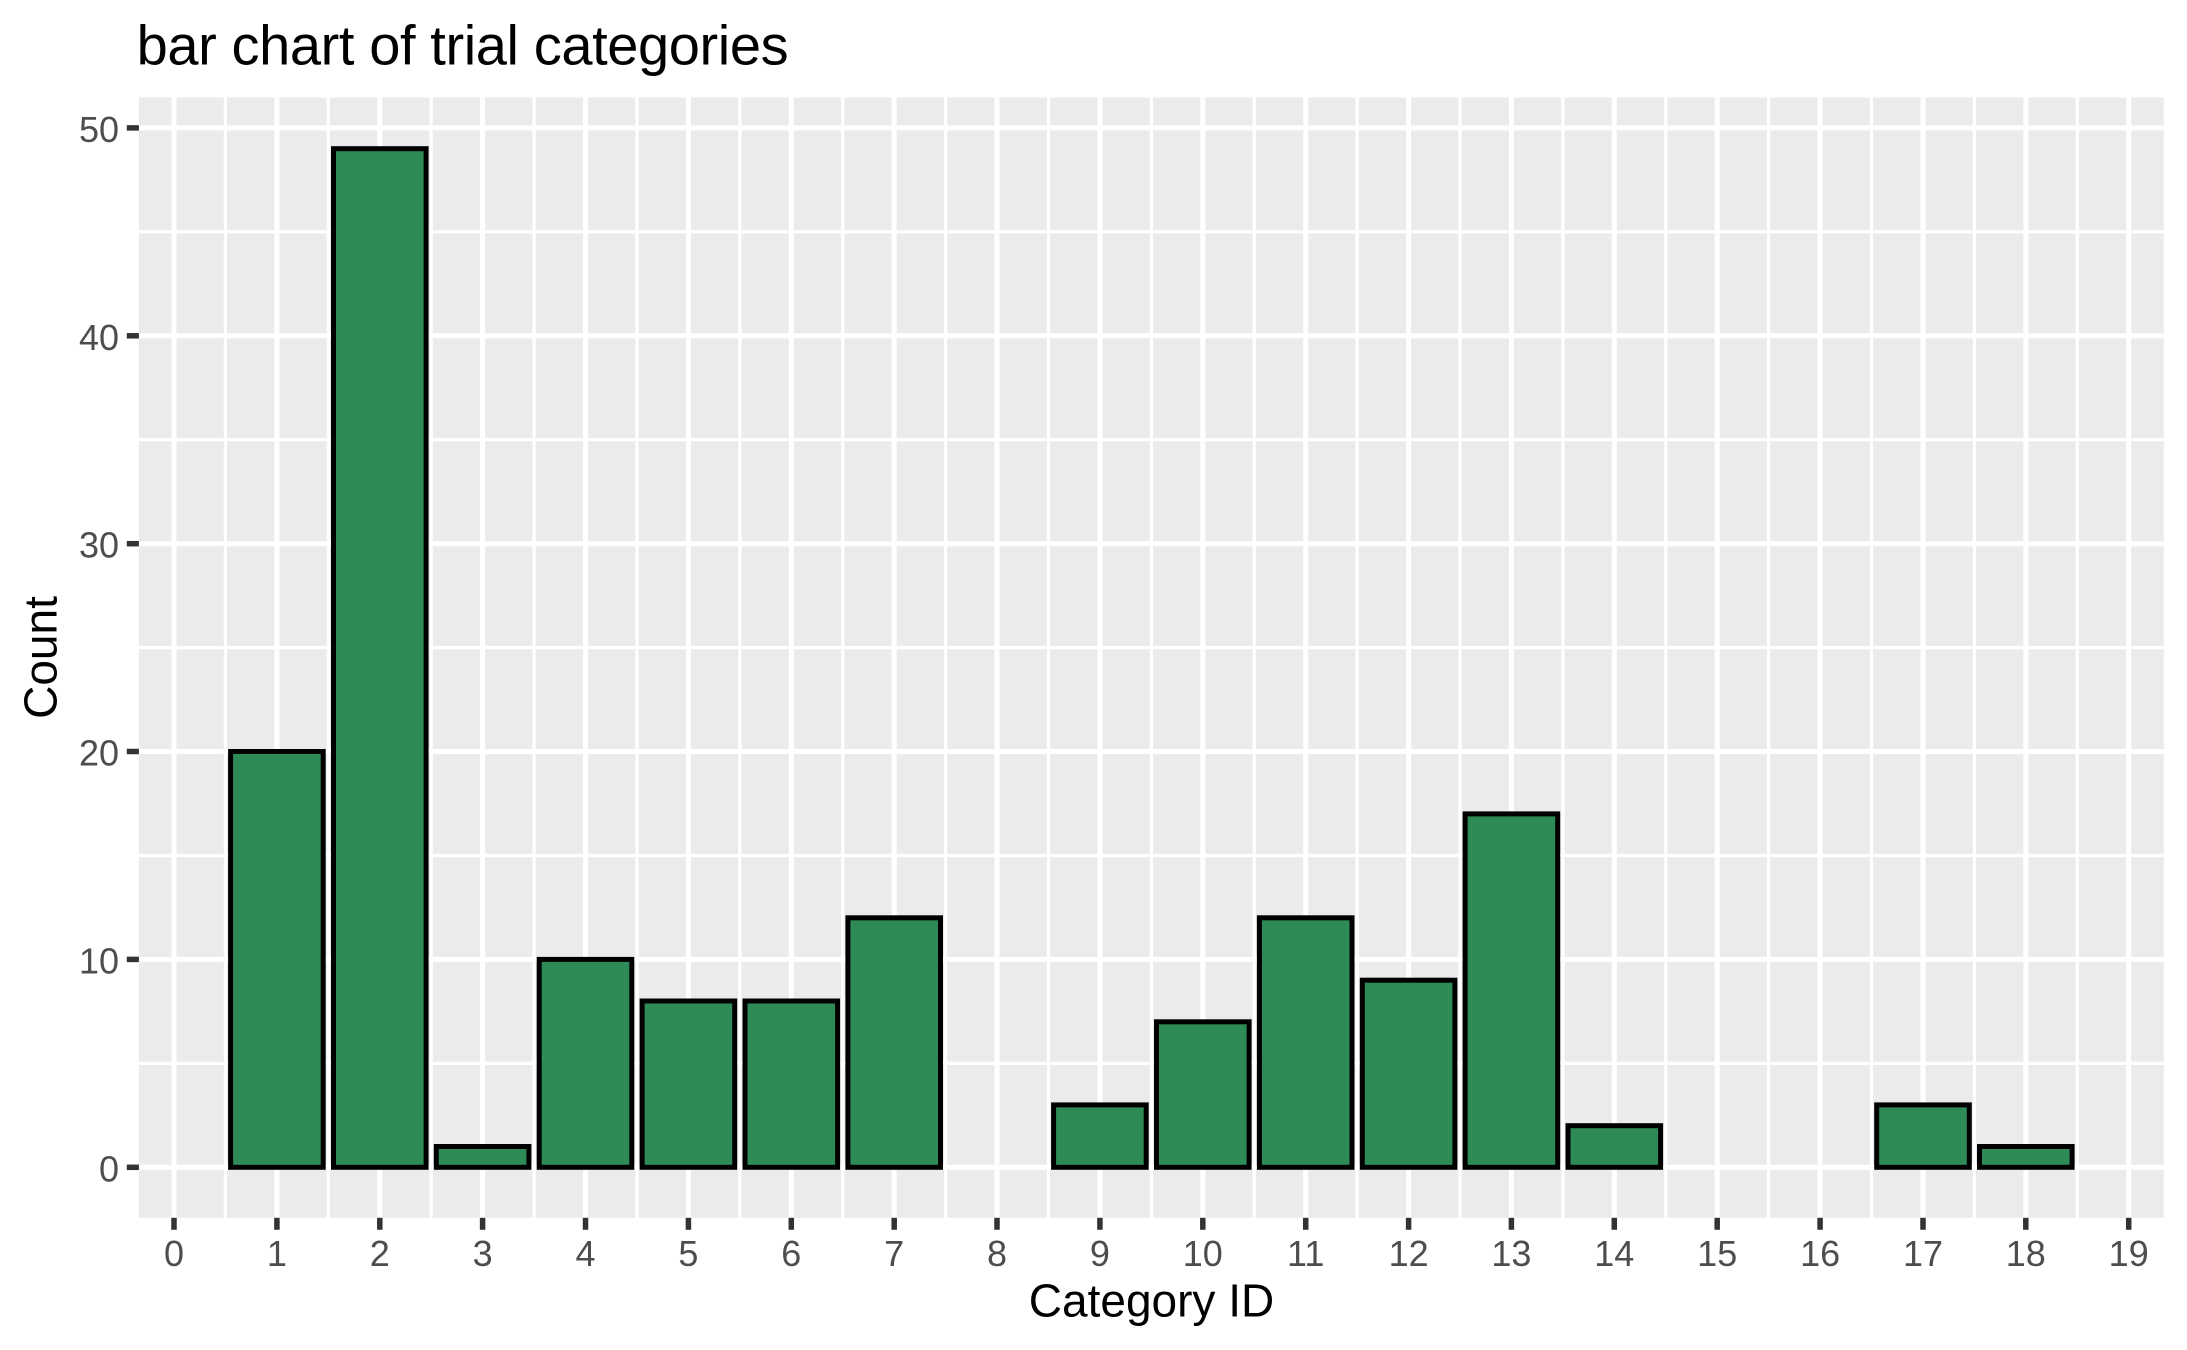 The image size is (2187, 1350). What do you see at coordinates (1305, 1253) in the screenshot?
I see `svg-text: 11` at bounding box center [1305, 1253].